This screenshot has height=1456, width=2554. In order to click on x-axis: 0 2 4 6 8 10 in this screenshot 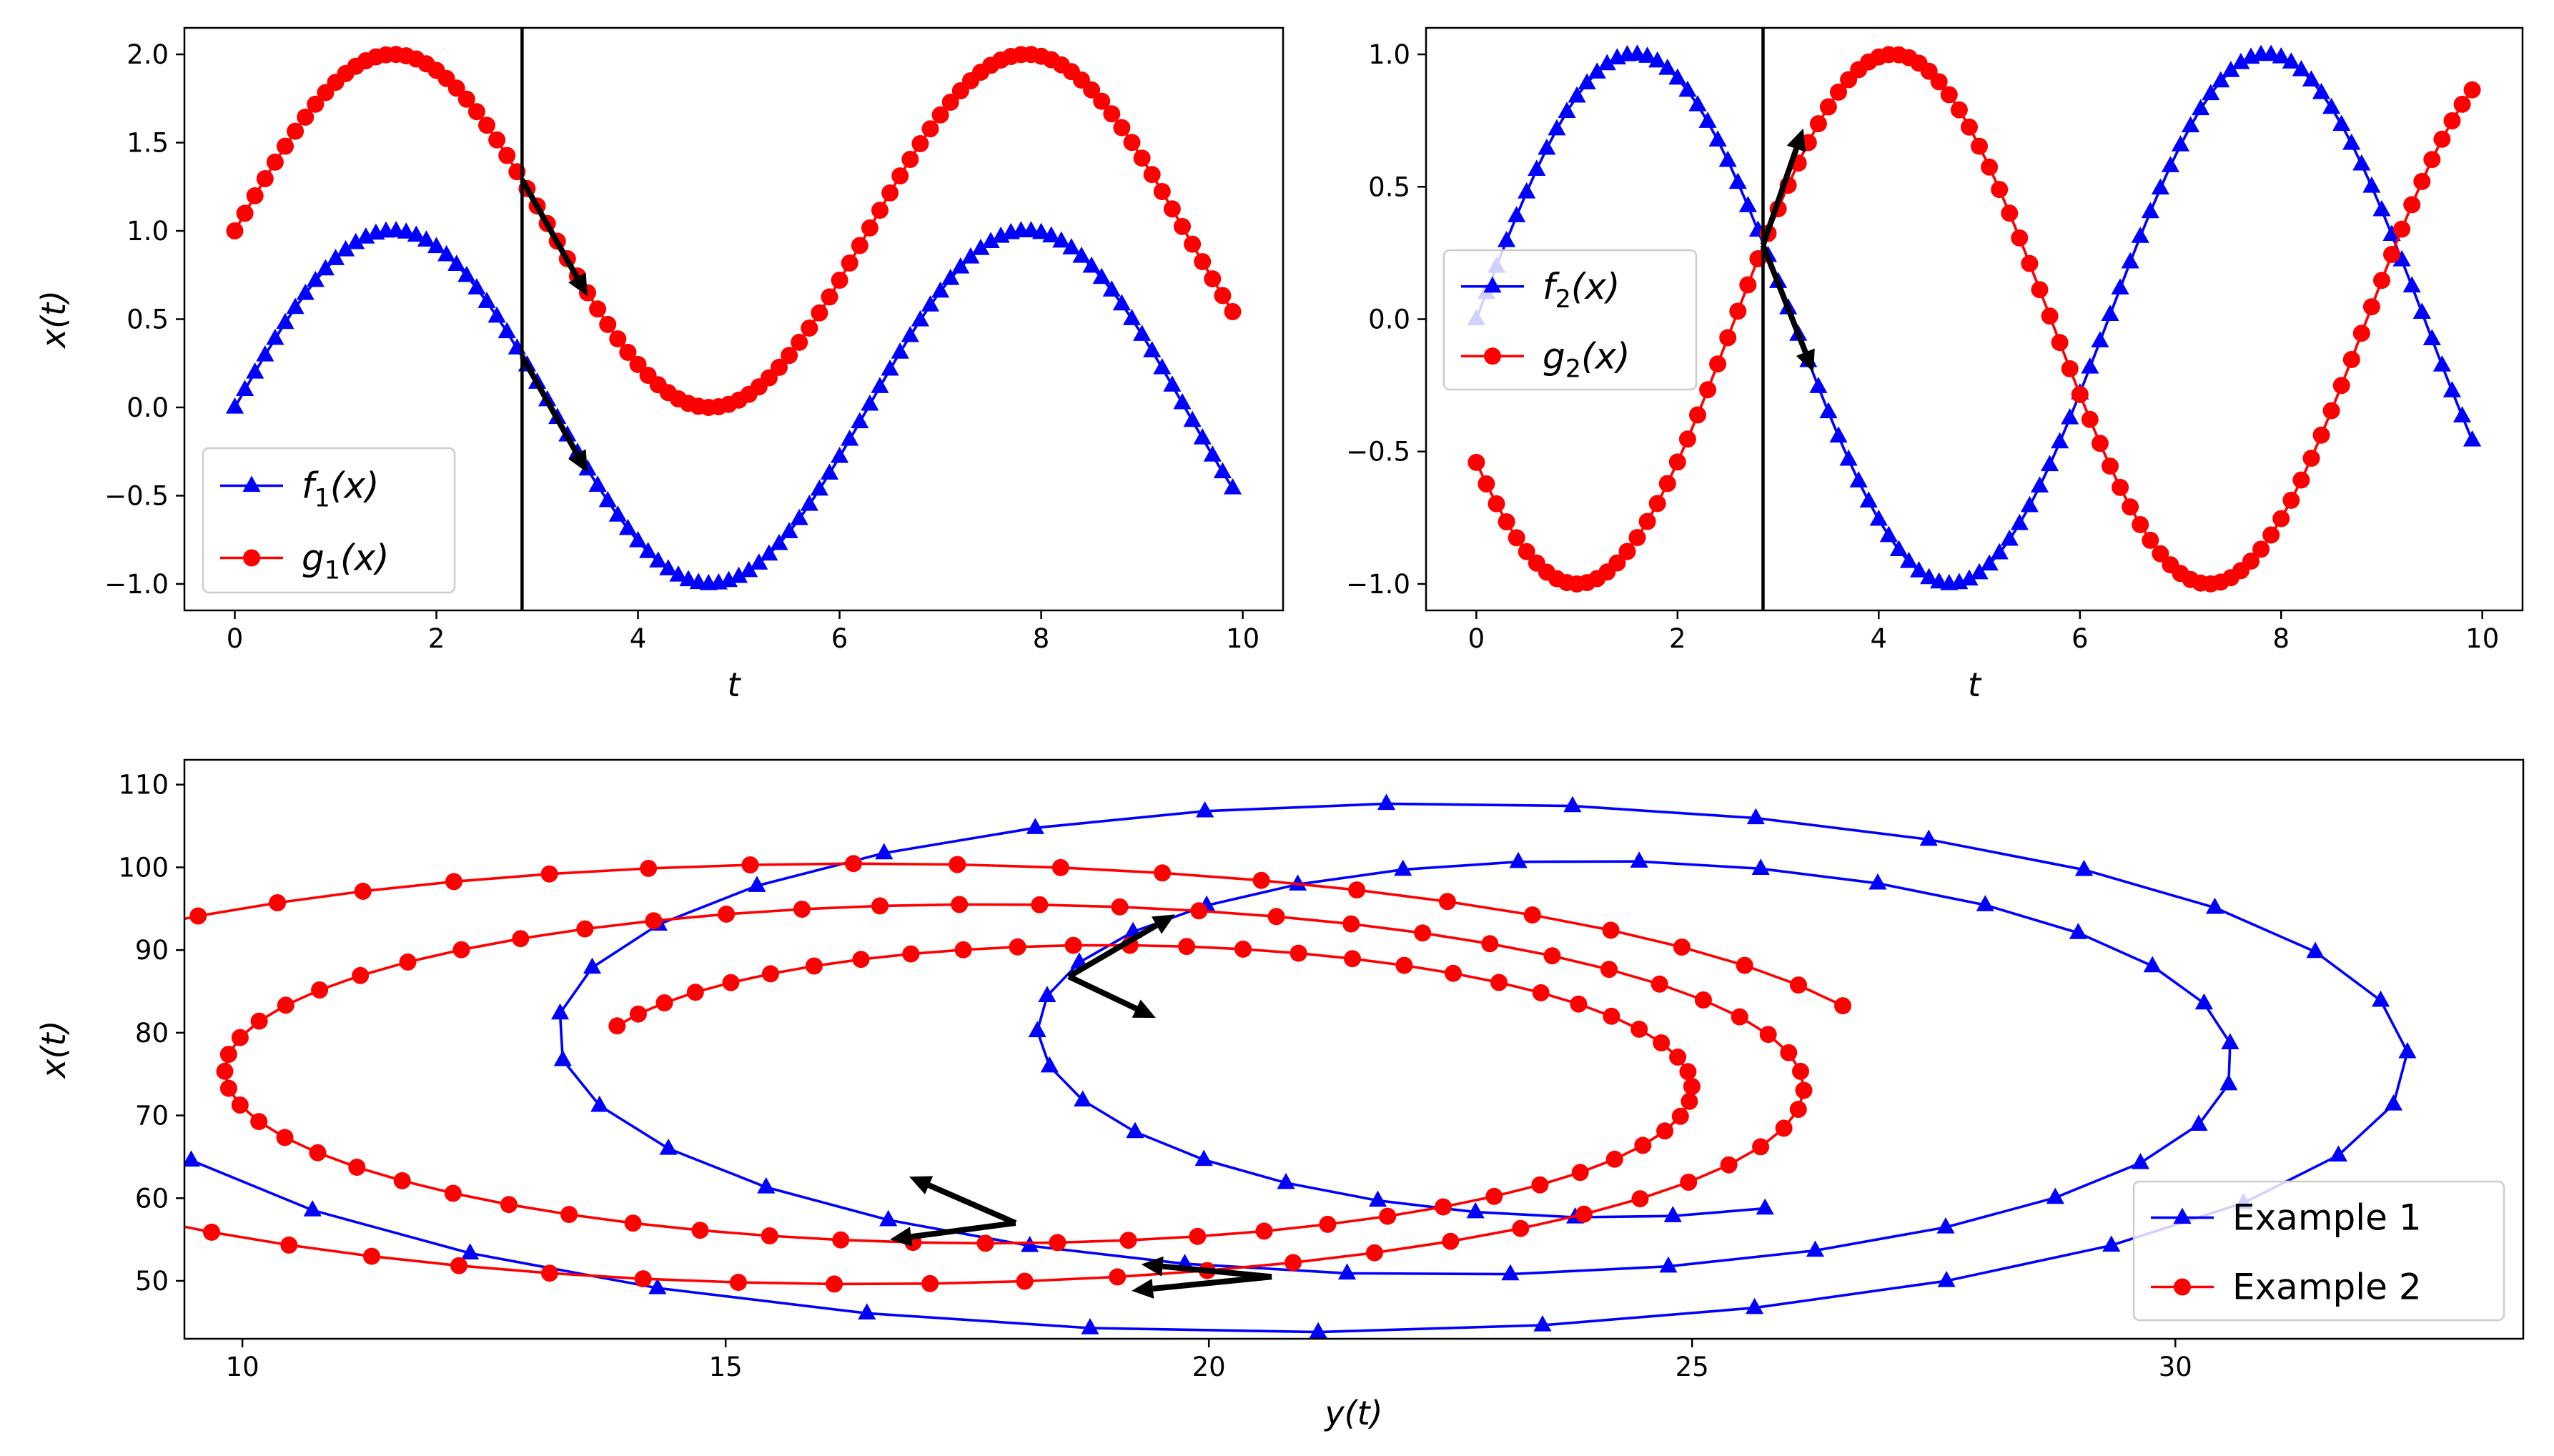, I will do `click(1983, 632)`.